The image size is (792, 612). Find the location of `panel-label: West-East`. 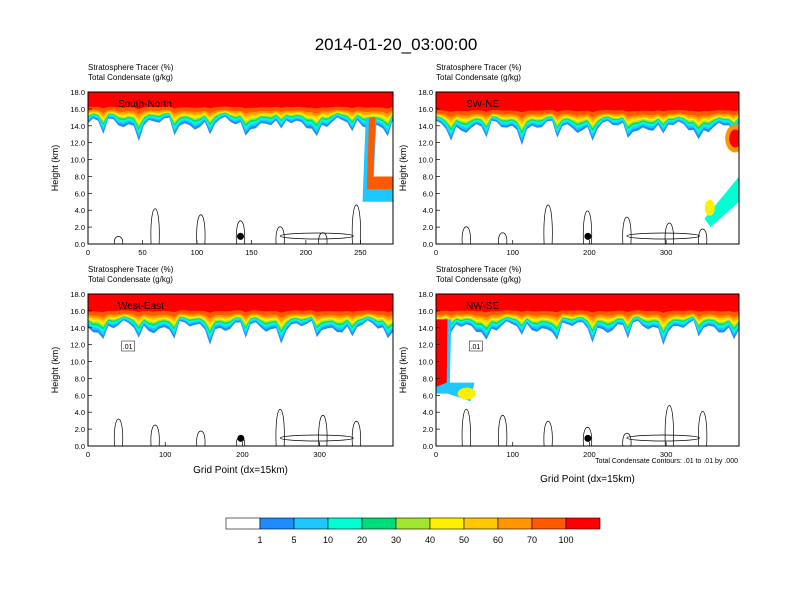

panel-label: West-East is located at coordinates (141, 306).